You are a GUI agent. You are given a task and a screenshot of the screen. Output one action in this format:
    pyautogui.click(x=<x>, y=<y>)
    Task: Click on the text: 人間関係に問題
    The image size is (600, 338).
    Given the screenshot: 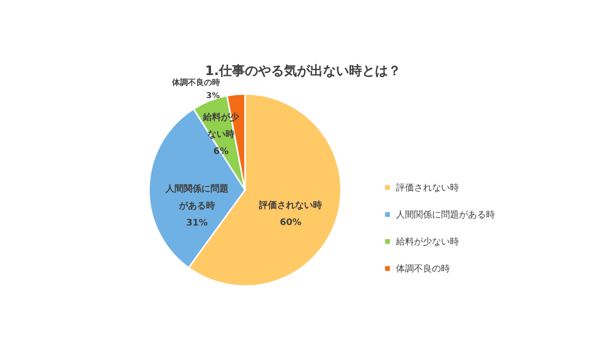 What is the action you would take?
    pyautogui.click(x=196, y=188)
    